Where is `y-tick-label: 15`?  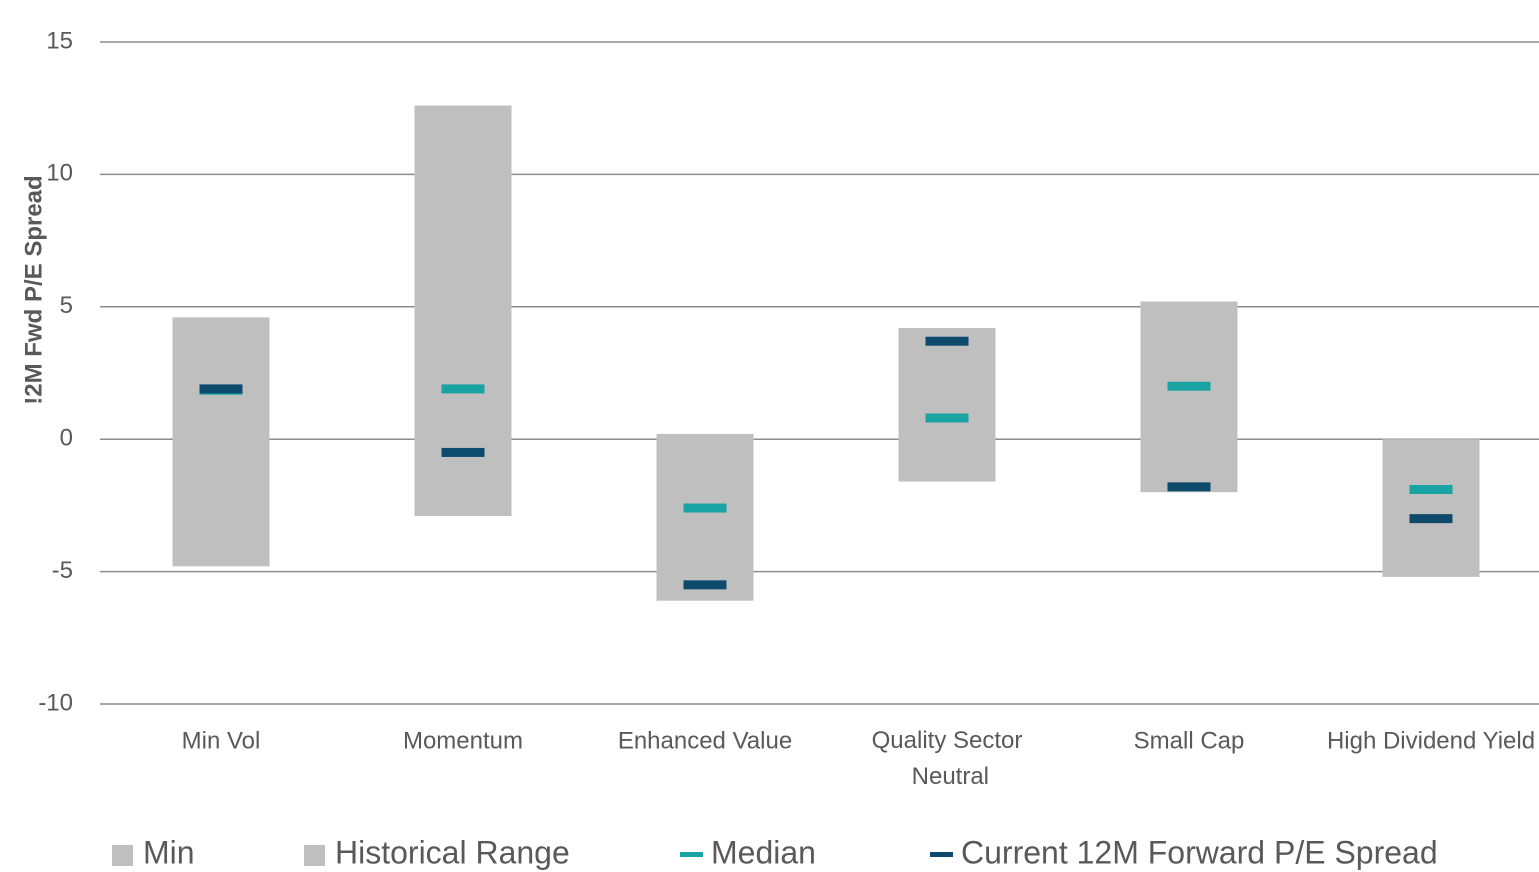 y-tick-label: 15 is located at coordinates (59, 40).